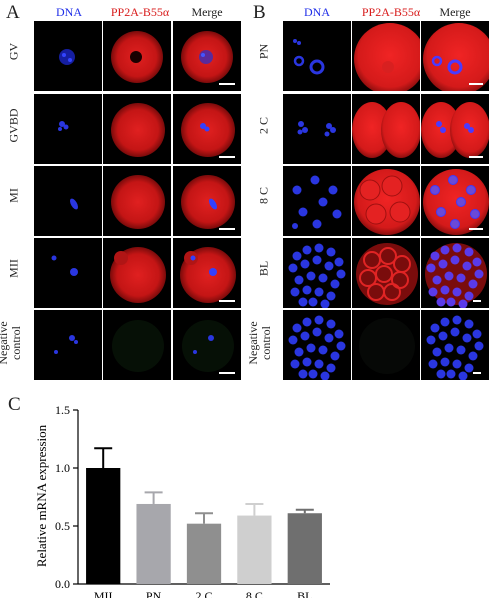 The image size is (500, 598). I want to click on panel-b-bl-dna-image, so click(317, 273).